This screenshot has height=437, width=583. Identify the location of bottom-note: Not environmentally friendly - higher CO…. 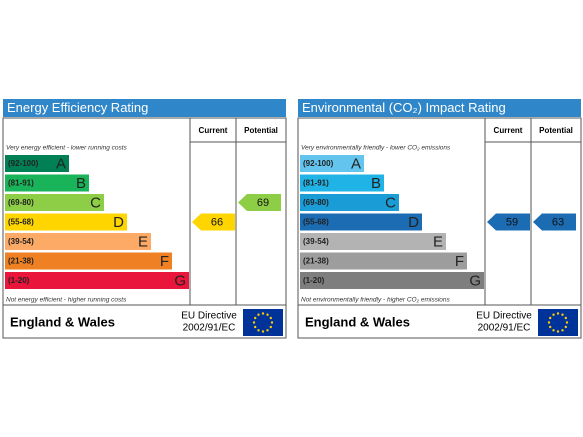
(376, 300).